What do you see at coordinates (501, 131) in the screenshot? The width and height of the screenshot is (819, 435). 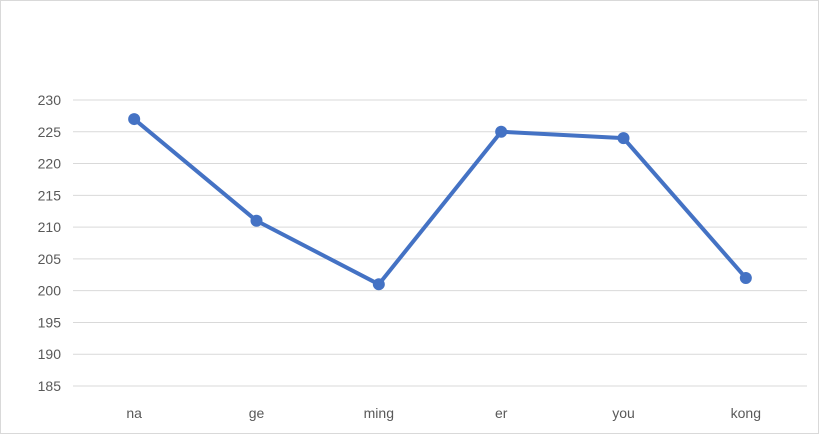 I see `data-point-er` at bounding box center [501, 131].